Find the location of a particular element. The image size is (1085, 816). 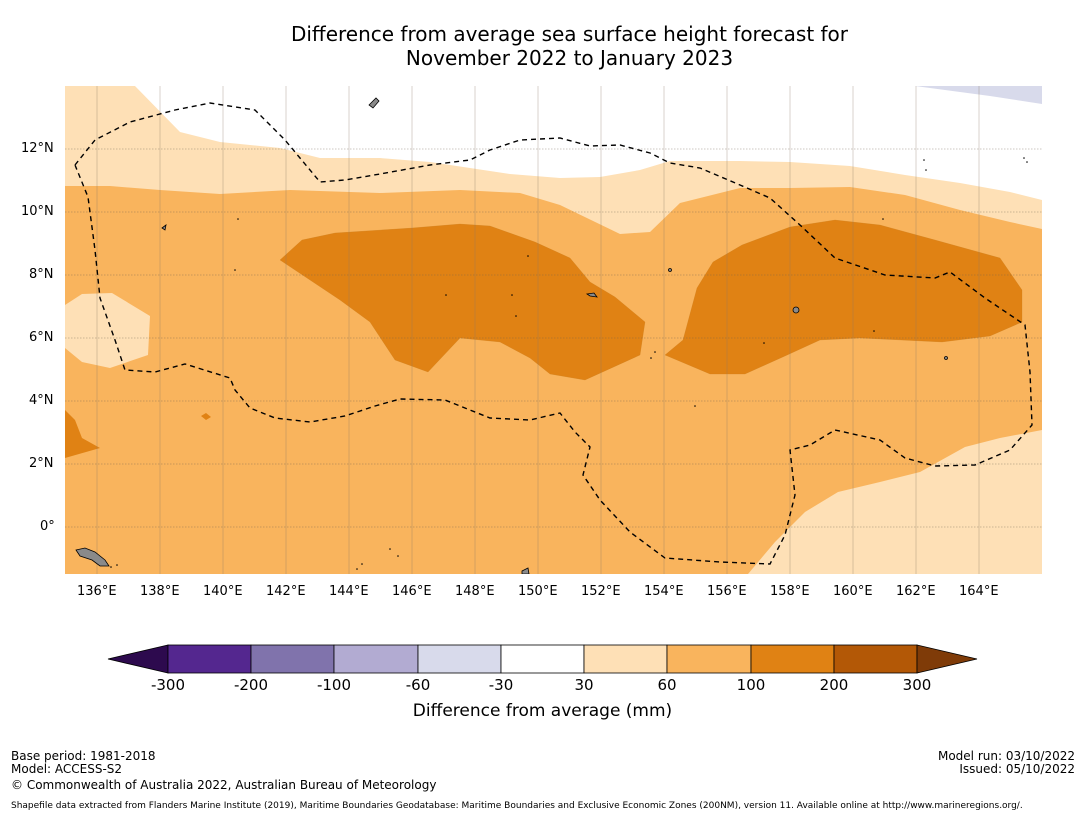

lon-label: 148°E is located at coordinates (475, 591).